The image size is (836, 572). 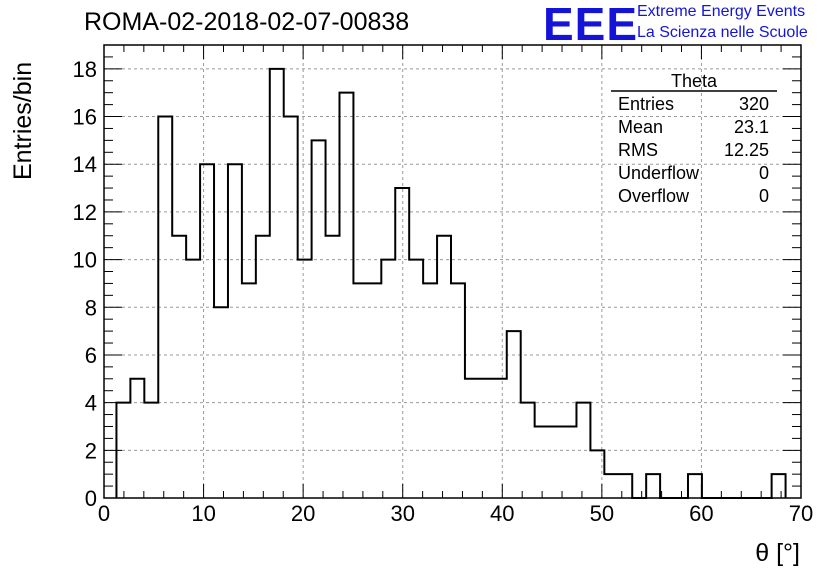 I want to click on y-axis-label: Entries/bin, so click(x=23, y=121).